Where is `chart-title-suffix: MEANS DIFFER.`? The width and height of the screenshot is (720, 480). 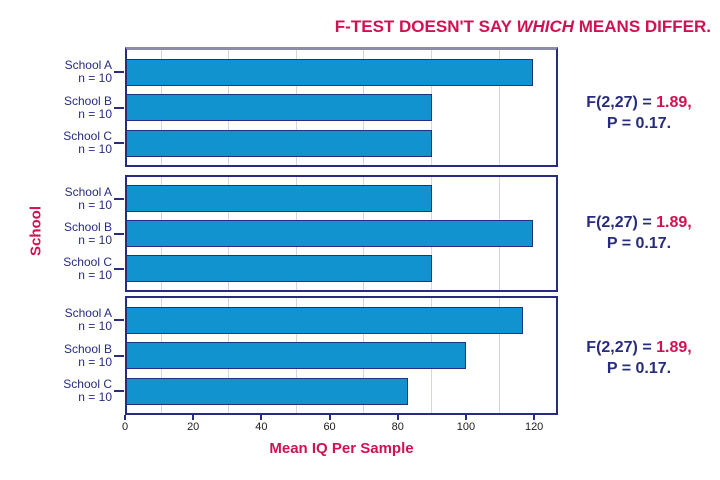 chart-title-suffix: MEANS DIFFER. is located at coordinates (642, 26).